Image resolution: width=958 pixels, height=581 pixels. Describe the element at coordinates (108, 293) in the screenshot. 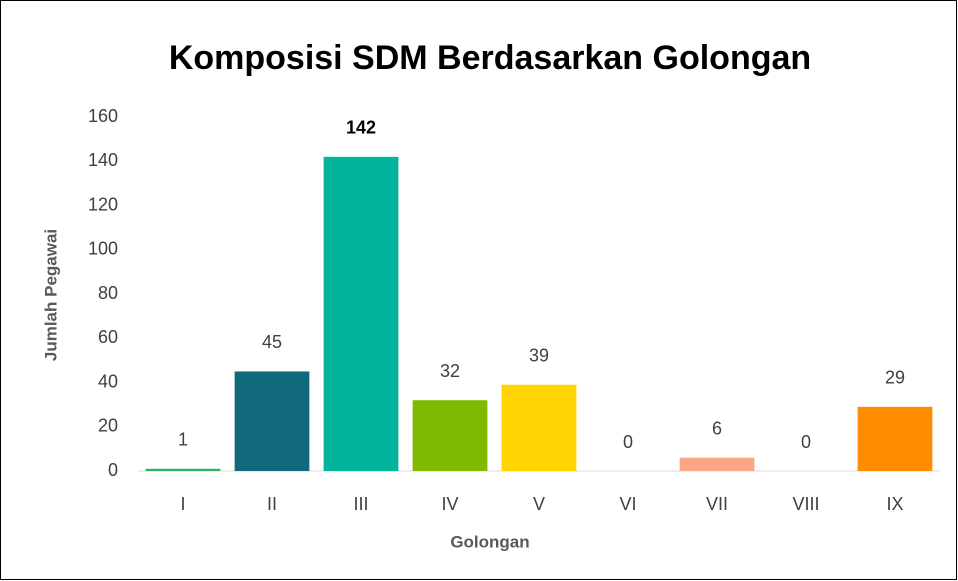

I see `y-tick-label: 80` at that location.